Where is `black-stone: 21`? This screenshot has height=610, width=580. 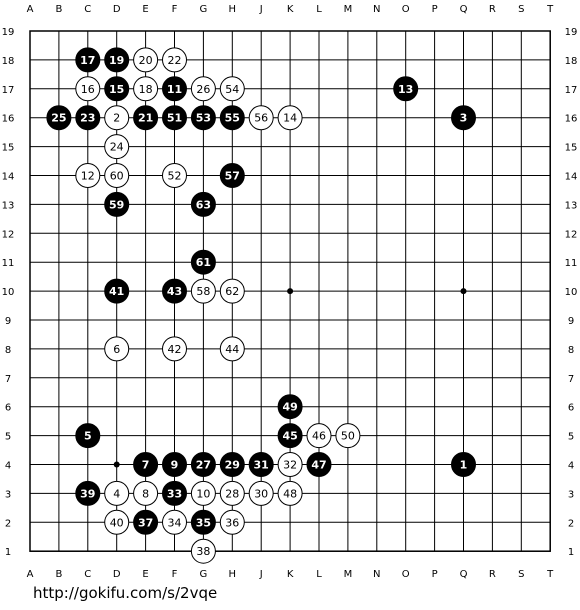 black-stone: 21 is located at coordinates (146, 118).